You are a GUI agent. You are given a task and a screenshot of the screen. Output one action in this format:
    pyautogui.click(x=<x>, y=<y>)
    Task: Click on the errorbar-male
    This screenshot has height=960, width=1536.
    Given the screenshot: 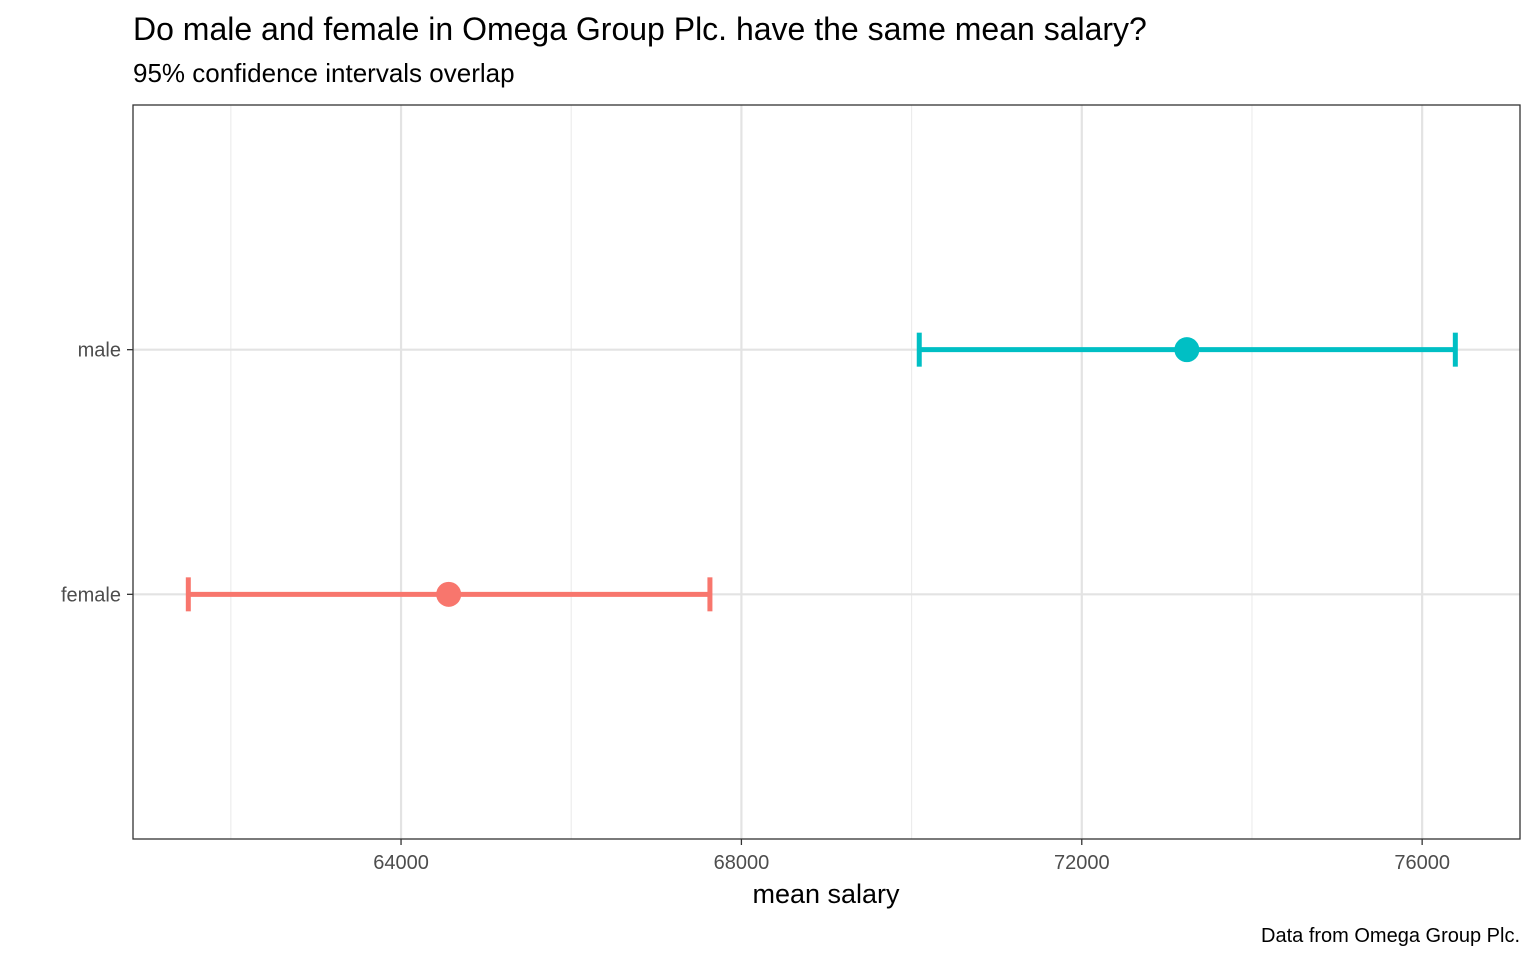 What is the action you would take?
    pyautogui.click(x=1187, y=349)
    